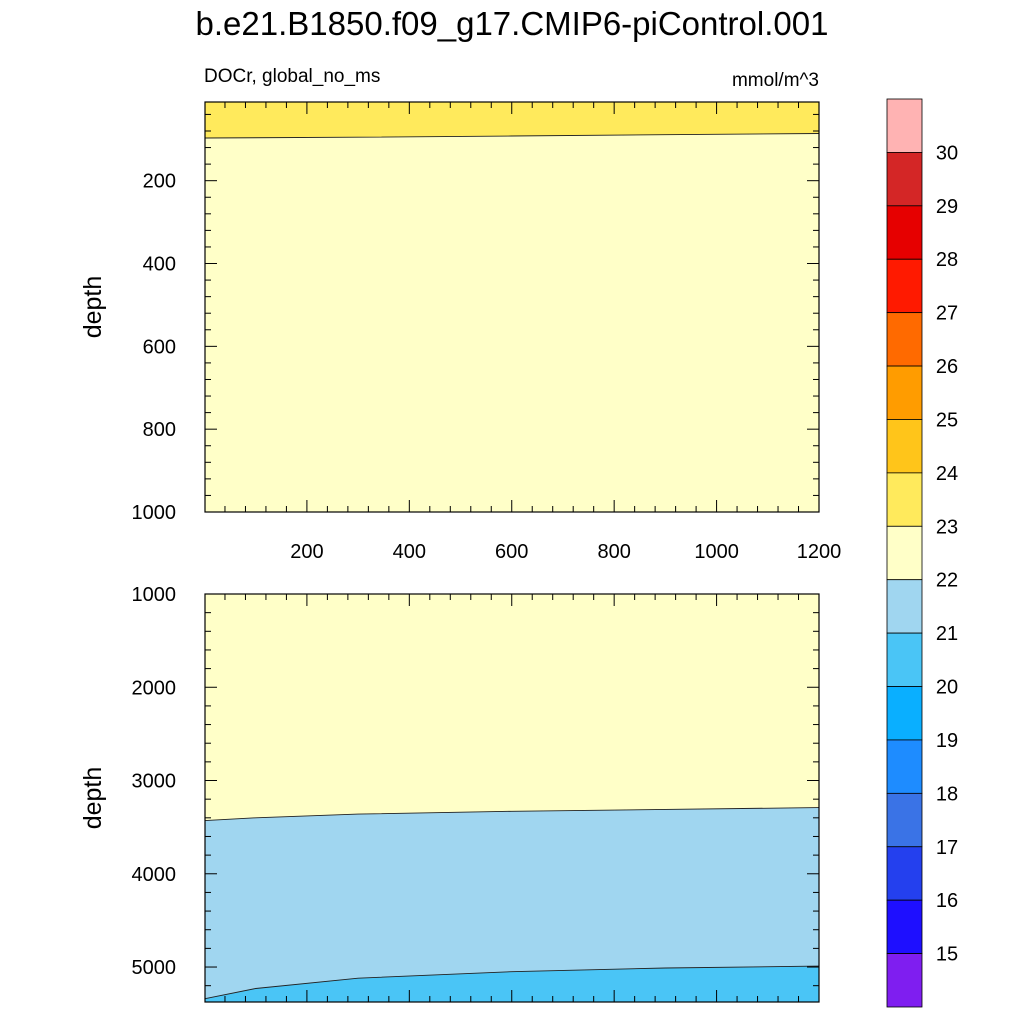 Image resolution: width=1024 pixels, height=1024 pixels. Describe the element at coordinates (947, 901) in the screenshot. I see `colorbar-label: 16` at that location.